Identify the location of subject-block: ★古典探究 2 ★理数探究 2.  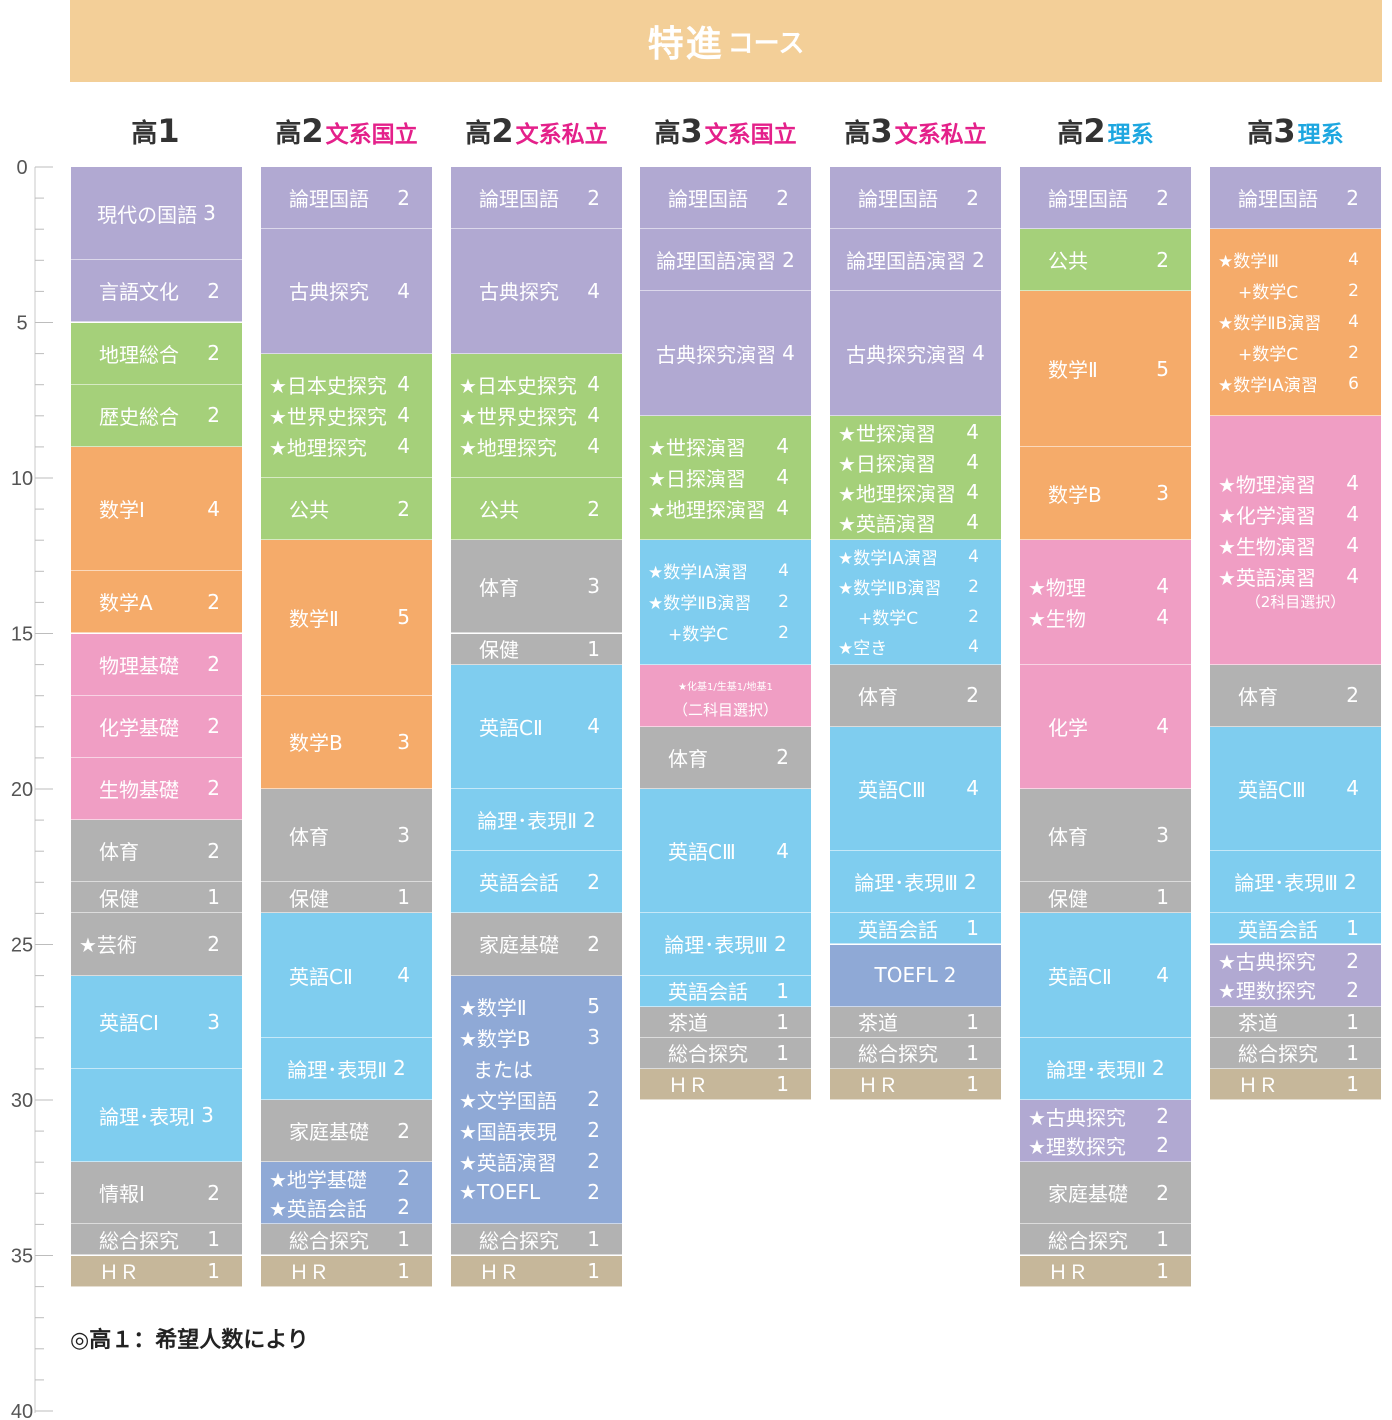
(1295, 975).